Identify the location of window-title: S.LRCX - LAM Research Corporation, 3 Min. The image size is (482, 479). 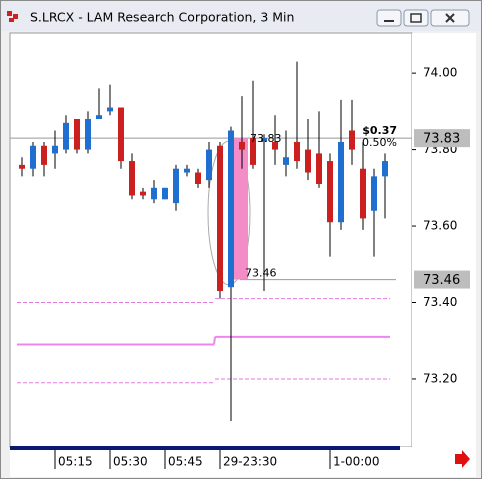
(162, 17).